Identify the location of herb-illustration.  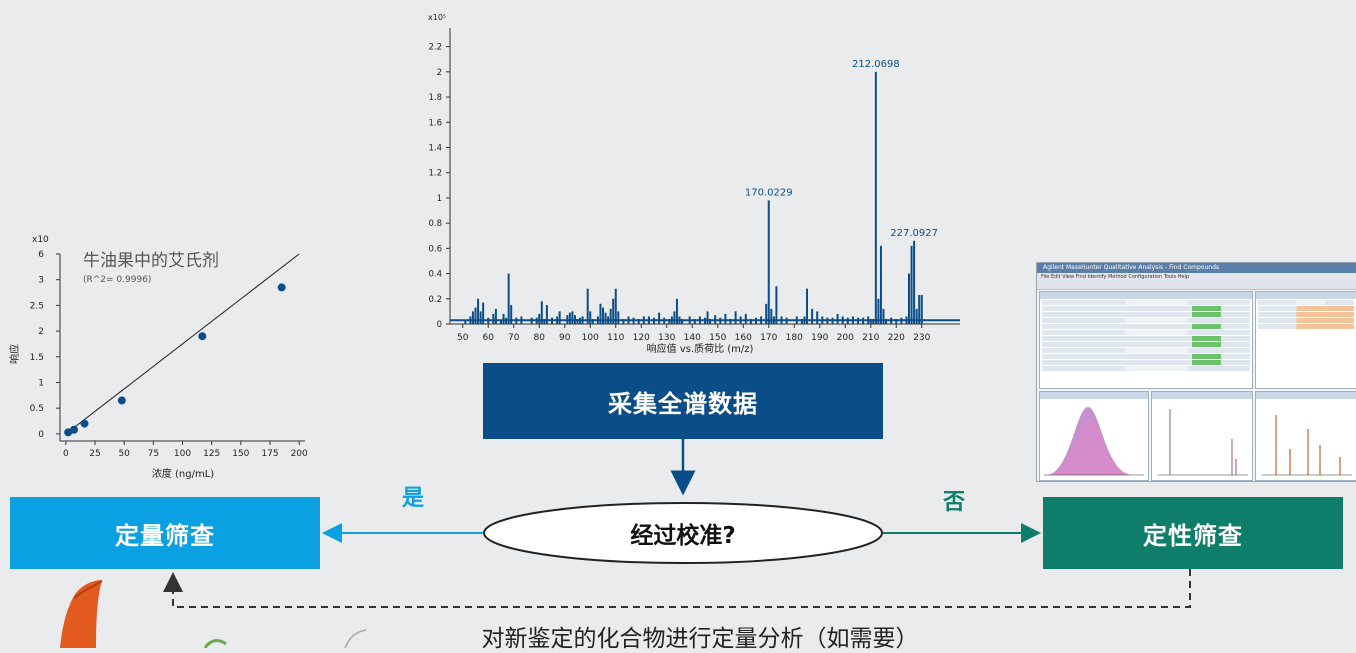
(285, 638).